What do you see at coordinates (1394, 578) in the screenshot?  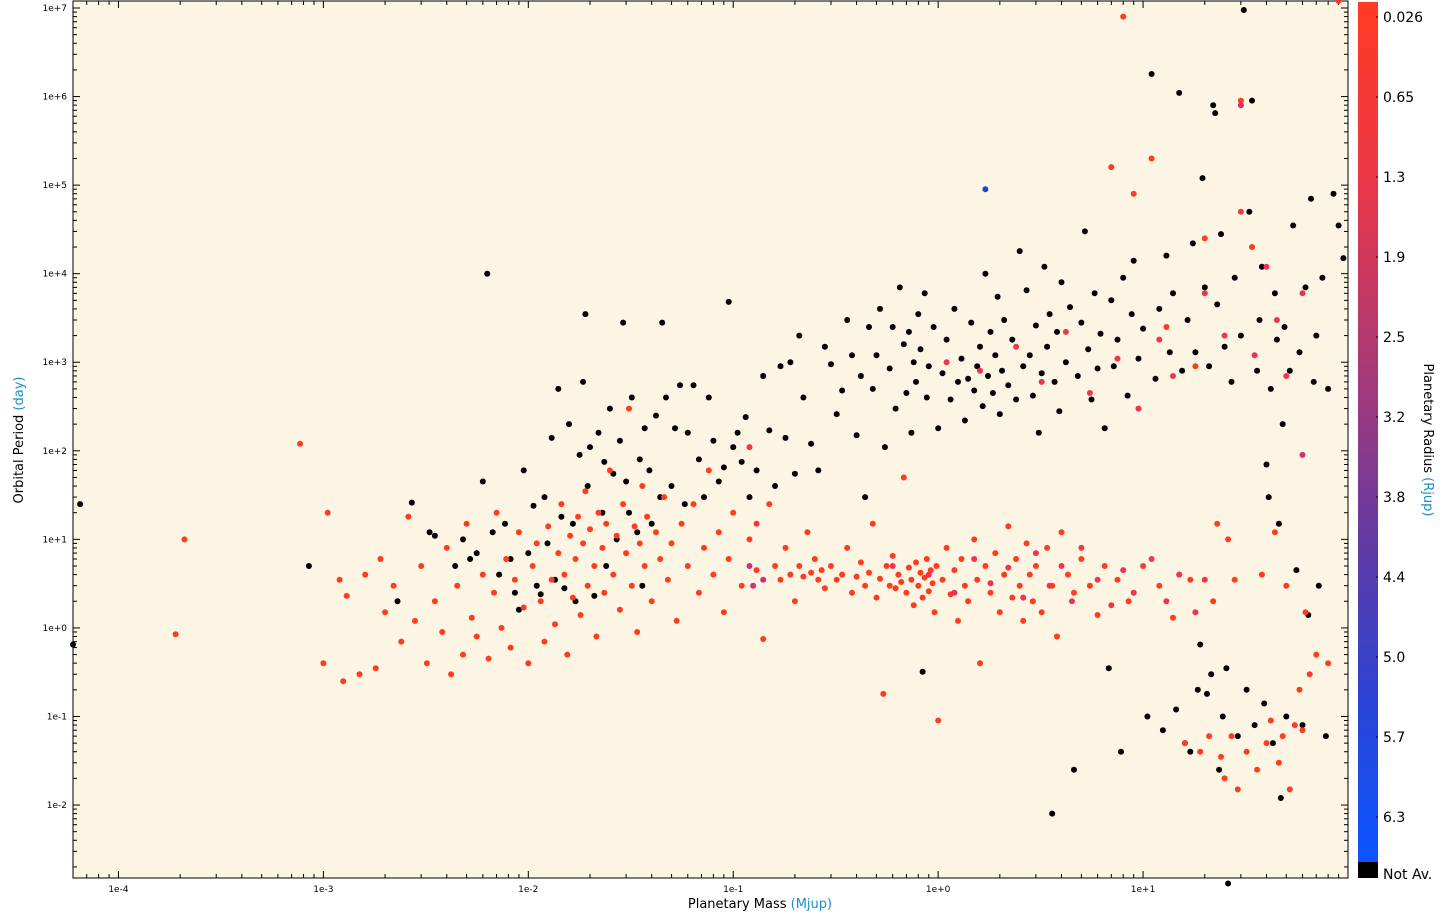 I see `colorbar-tick-label: 4.4` at bounding box center [1394, 578].